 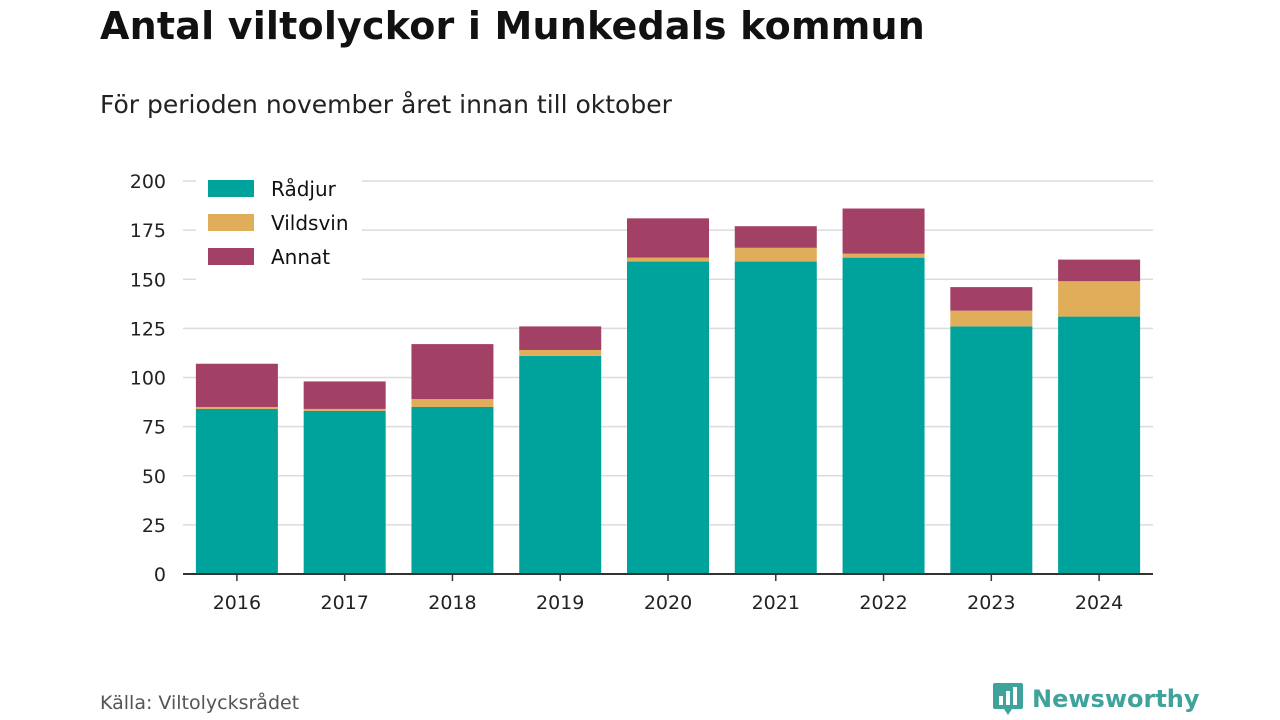 What do you see at coordinates (668, 417) in the screenshot?
I see `bar-rådjur-2020` at bounding box center [668, 417].